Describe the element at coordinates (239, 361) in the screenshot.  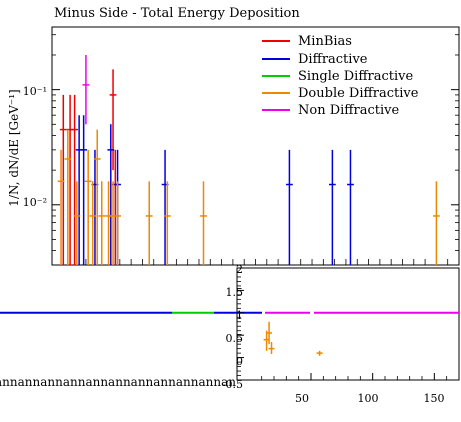
I see `bottom-y-tick-label-0: 0` at that location.